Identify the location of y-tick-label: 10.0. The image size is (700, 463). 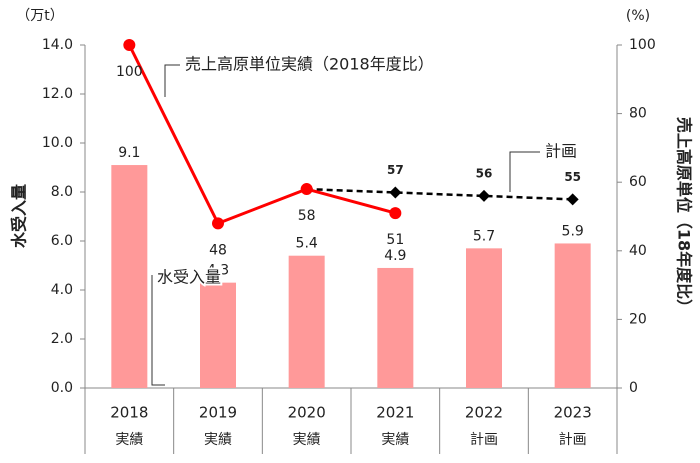
(57, 143).